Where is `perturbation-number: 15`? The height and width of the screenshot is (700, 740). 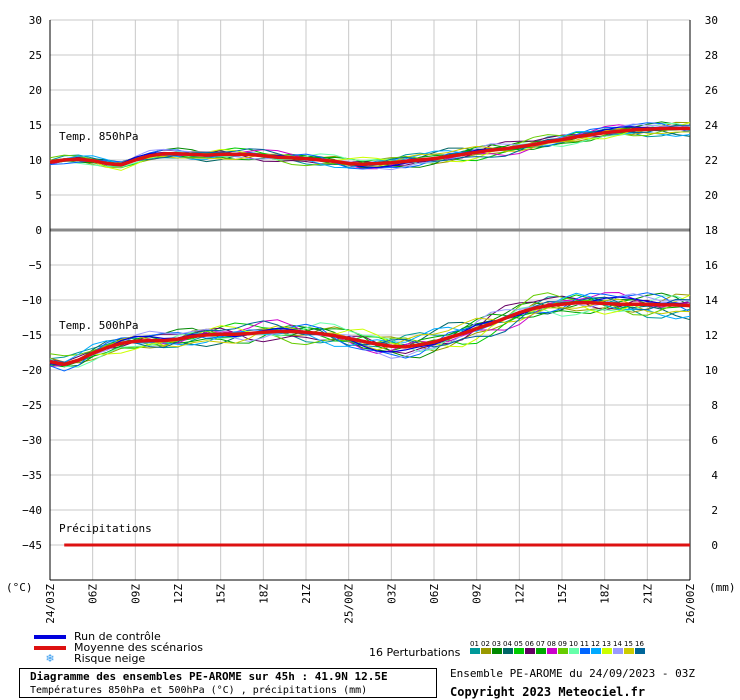 perturbation-number: 15 is located at coordinates (628, 644).